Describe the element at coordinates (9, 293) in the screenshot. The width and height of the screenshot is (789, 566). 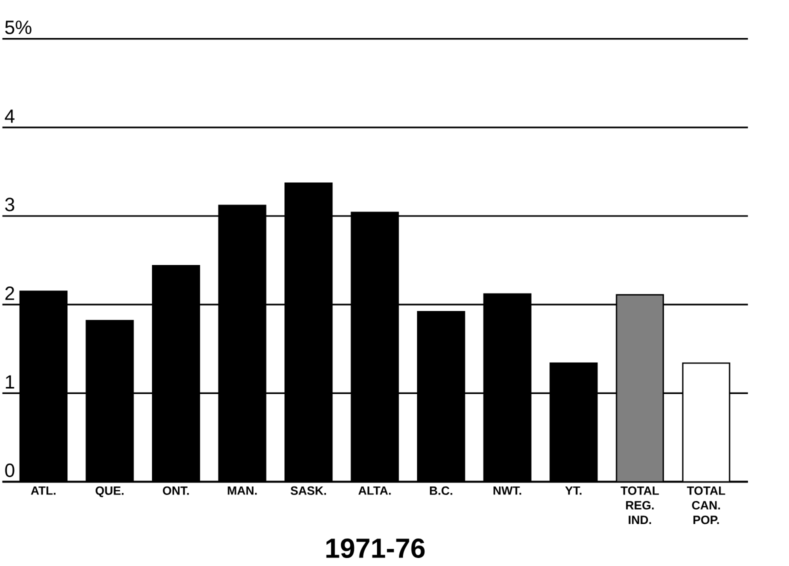
I see `y-tick-label: 2` at that location.